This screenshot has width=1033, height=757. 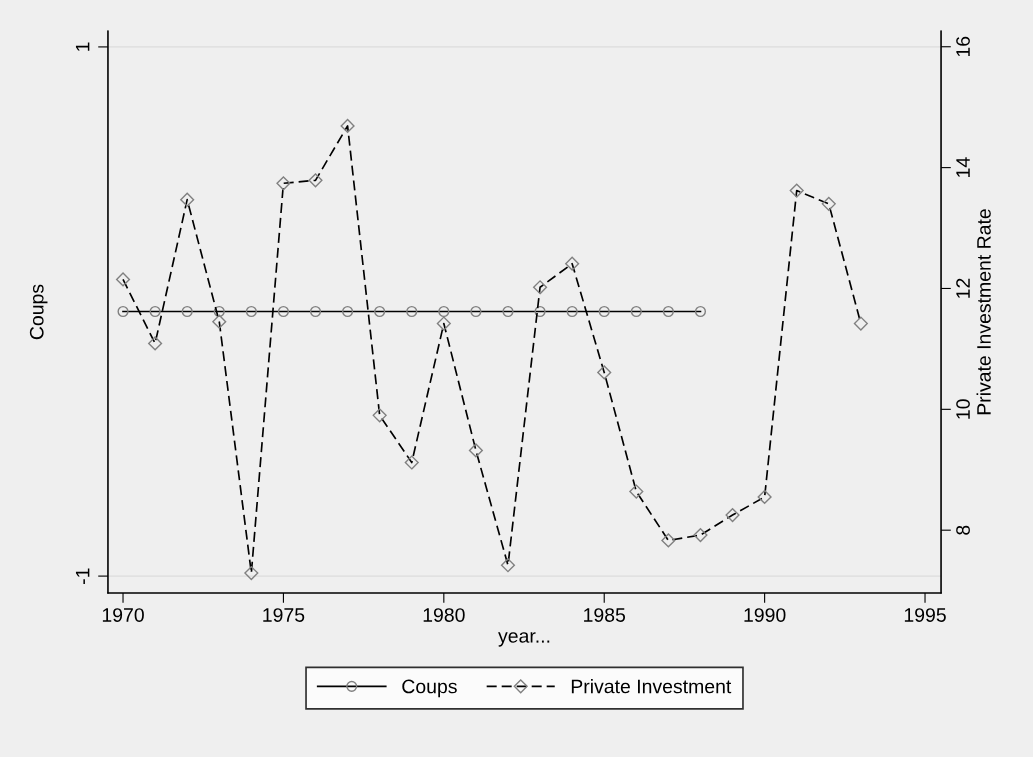 What do you see at coordinates (38, 312) in the screenshot?
I see `y-axis-title: Coups` at bounding box center [38, 312].